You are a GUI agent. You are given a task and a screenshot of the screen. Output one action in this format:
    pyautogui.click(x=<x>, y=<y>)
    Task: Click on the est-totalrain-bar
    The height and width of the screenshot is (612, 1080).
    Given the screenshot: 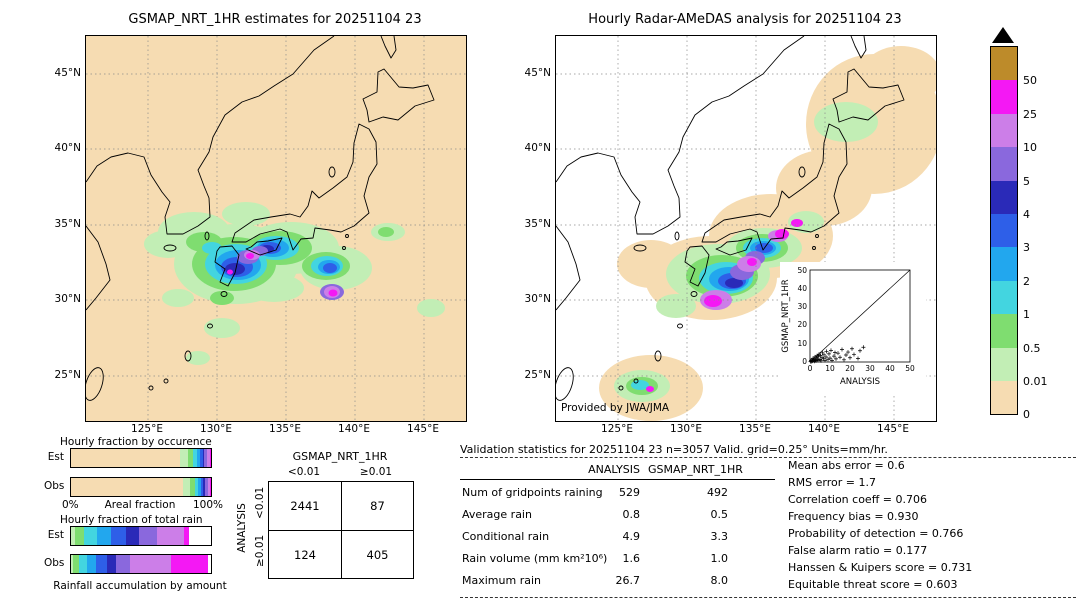 What is the action you would take?
    pyautogui.click(x=141, y=536)
    